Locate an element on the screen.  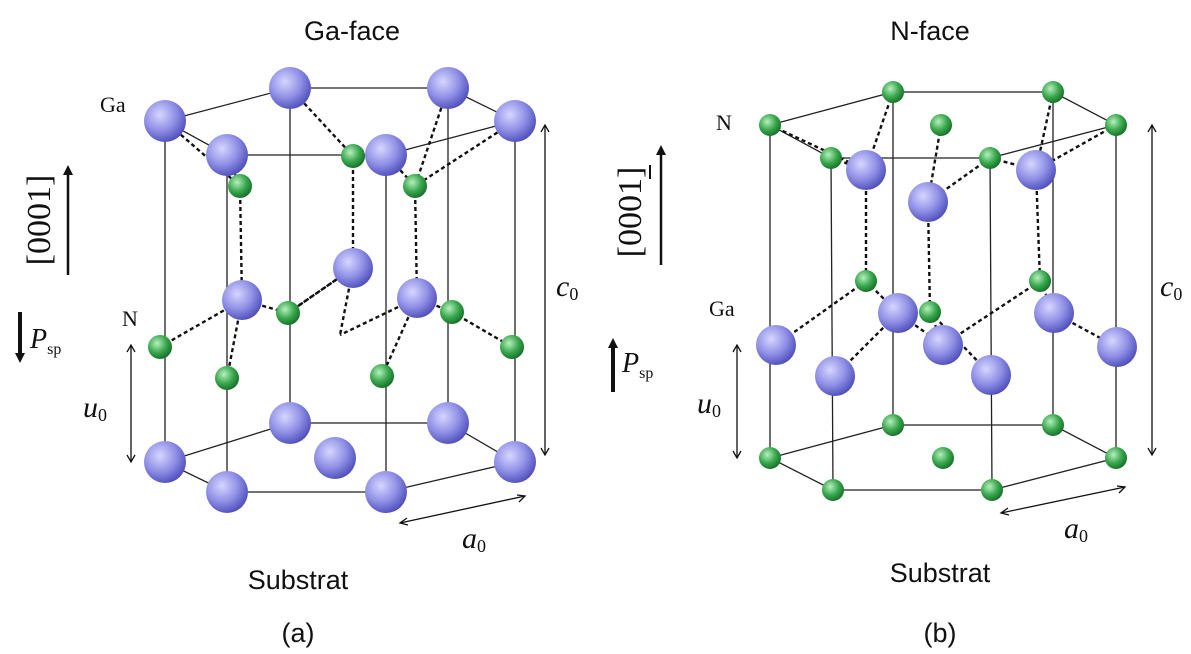
panel-b-u0: u0 is located at coordinates (719, 401).